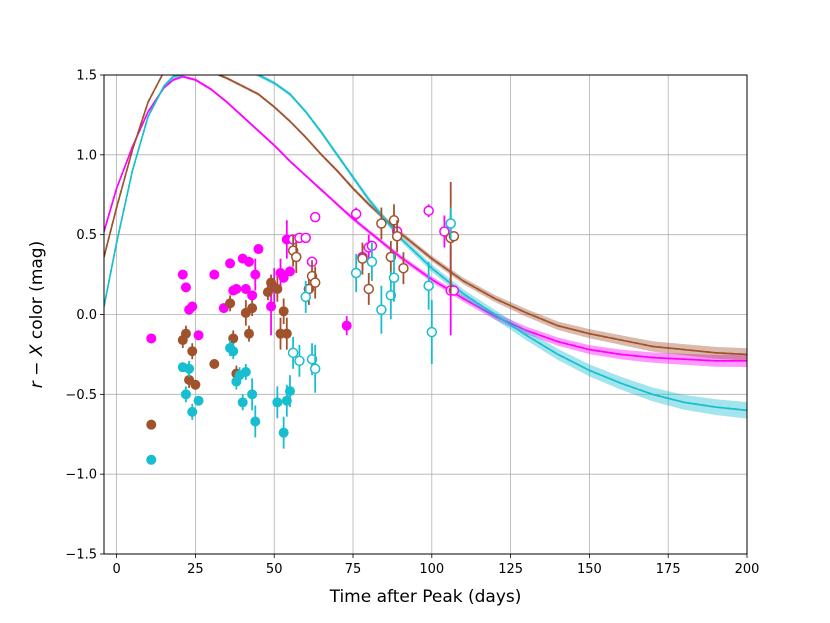 The height and width of the screenshot is (623, 830). I want to click on y-tick-label: 1.0, so click(86, 155).